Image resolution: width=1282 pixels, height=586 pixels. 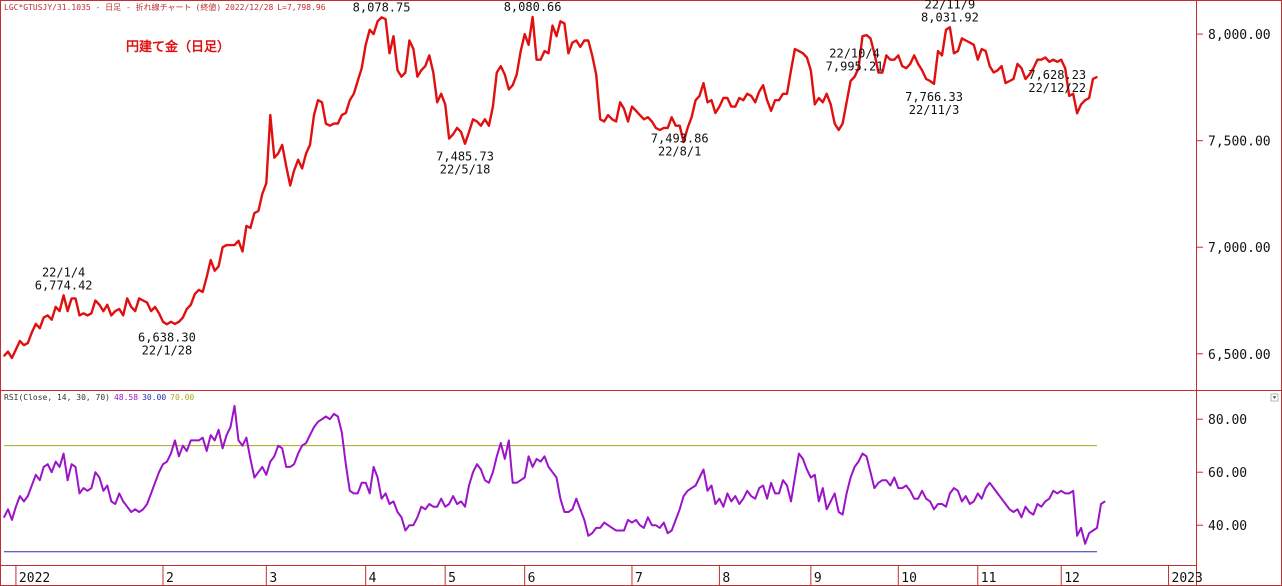 I want to click on chart-title: 円建て金（日足）, so click(x=178, y=47).